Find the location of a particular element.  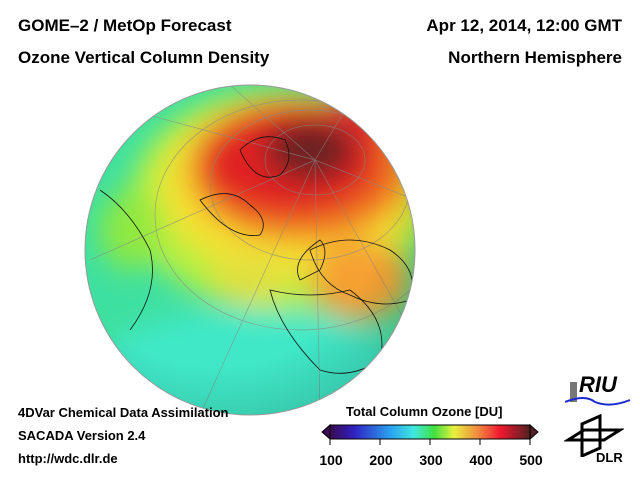

colorbar-tick: 200 is located at coordinates (381, 460).